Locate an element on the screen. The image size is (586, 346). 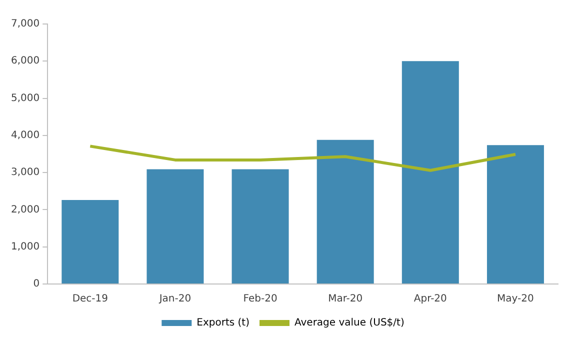
legend-label: Exports (t) is located at coordinates (223, 323).